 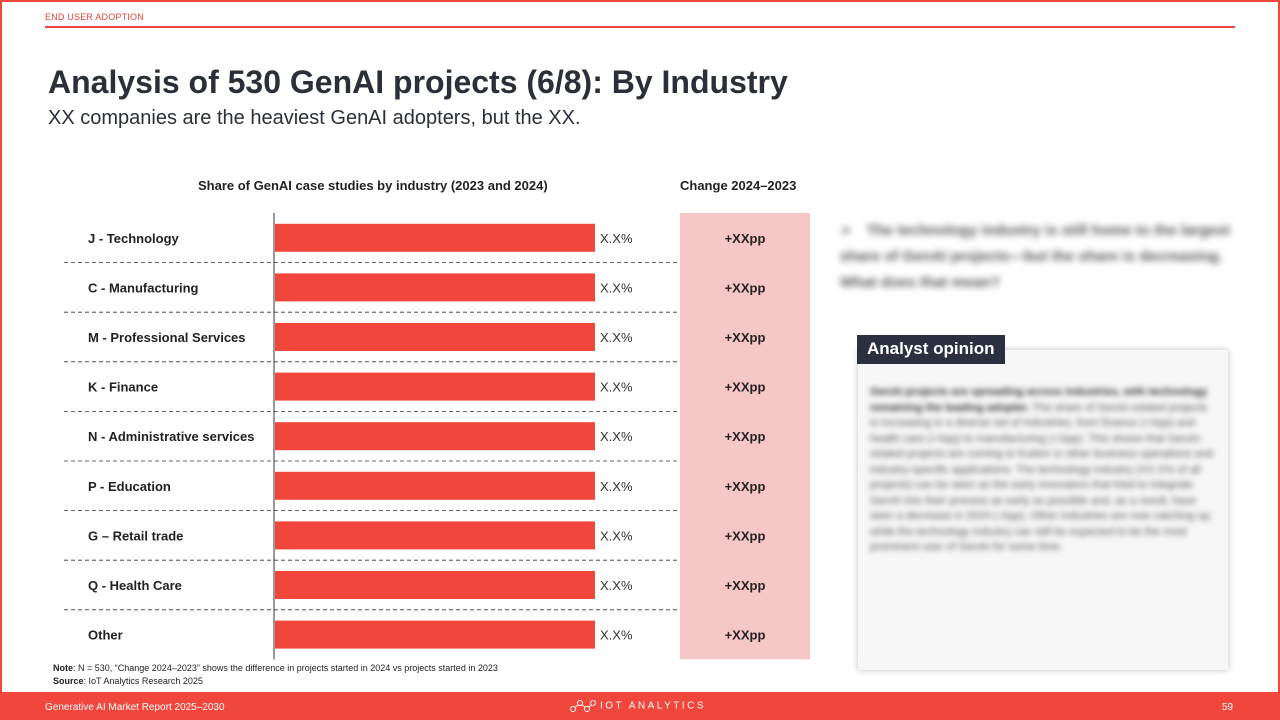 What do you see at coordinates (143, 681) in the screenshot?
I see `source-text: : IoT Analytics Research 2025` at bounding box center [143, 681].